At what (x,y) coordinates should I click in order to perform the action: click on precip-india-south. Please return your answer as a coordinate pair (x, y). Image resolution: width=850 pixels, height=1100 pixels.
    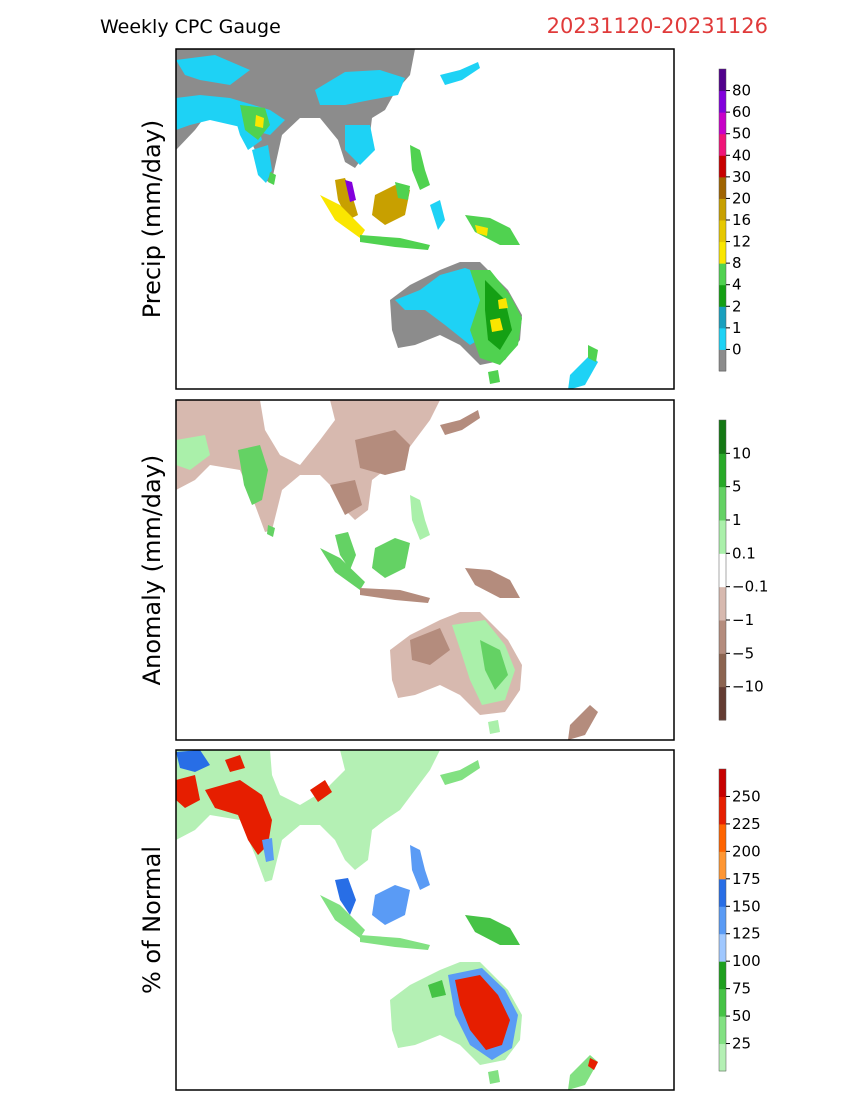
    Looking at the image, I should click on (262, 164).